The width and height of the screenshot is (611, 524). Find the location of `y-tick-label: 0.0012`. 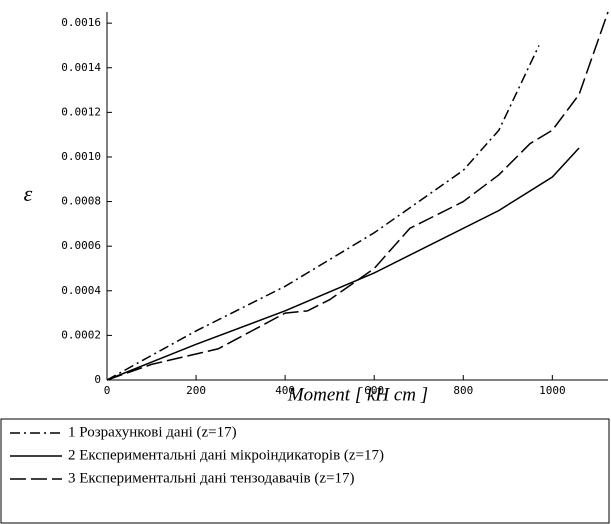

y-tick-label: 0.0012 is located at coordinates (81, 111).